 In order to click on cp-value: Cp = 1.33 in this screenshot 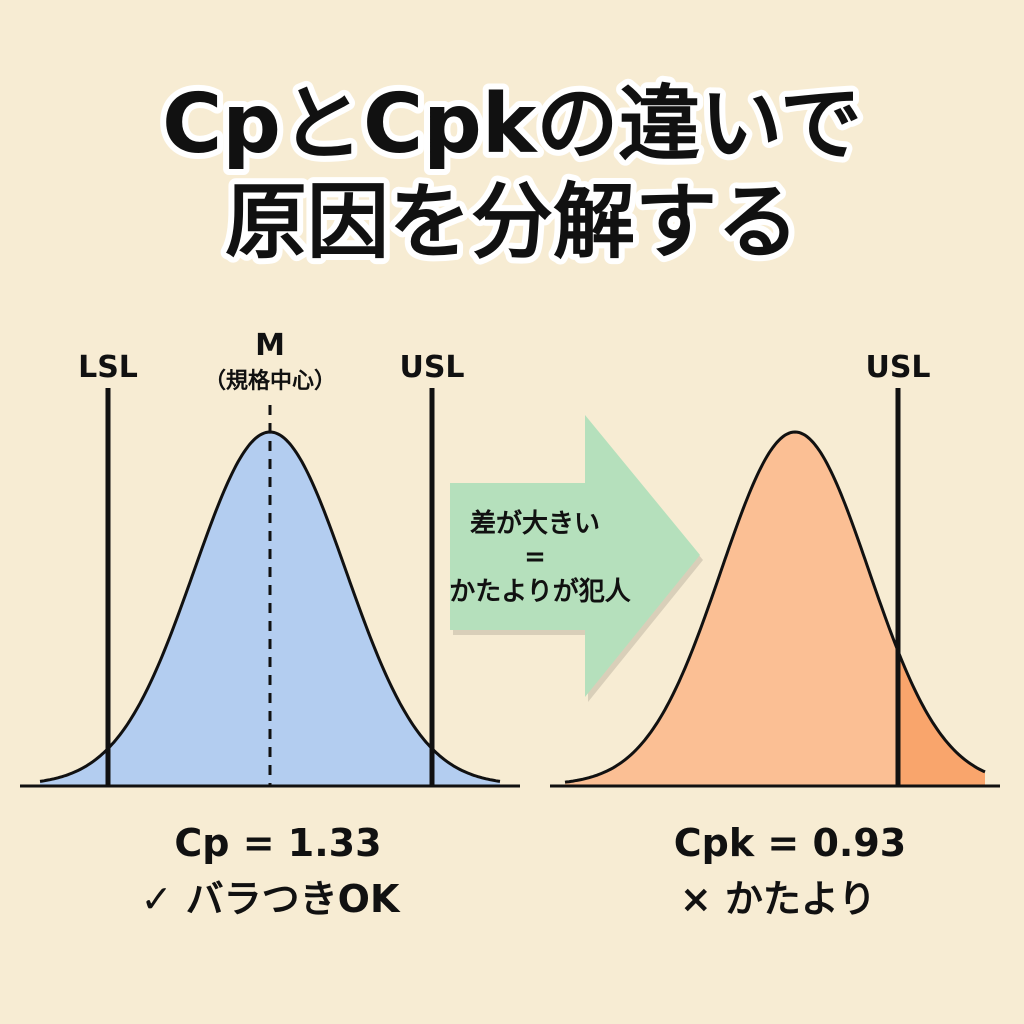, I will do `click(277, 843)`.